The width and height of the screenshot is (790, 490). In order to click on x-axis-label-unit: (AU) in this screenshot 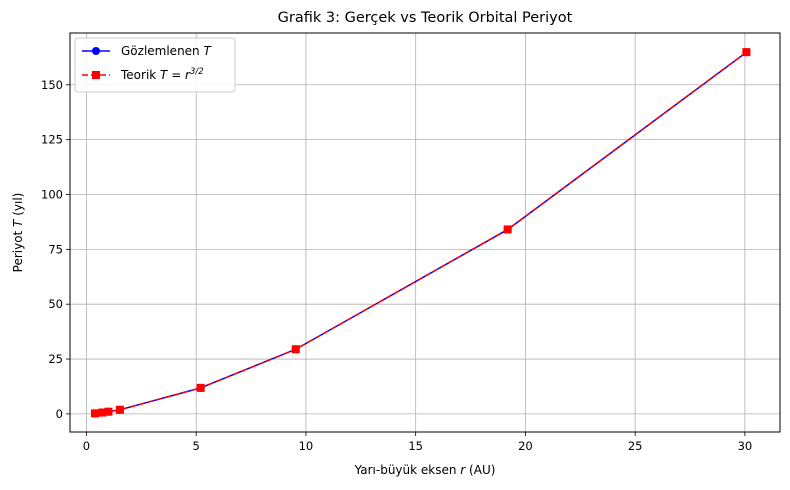, I will do `click(480, 470)`.